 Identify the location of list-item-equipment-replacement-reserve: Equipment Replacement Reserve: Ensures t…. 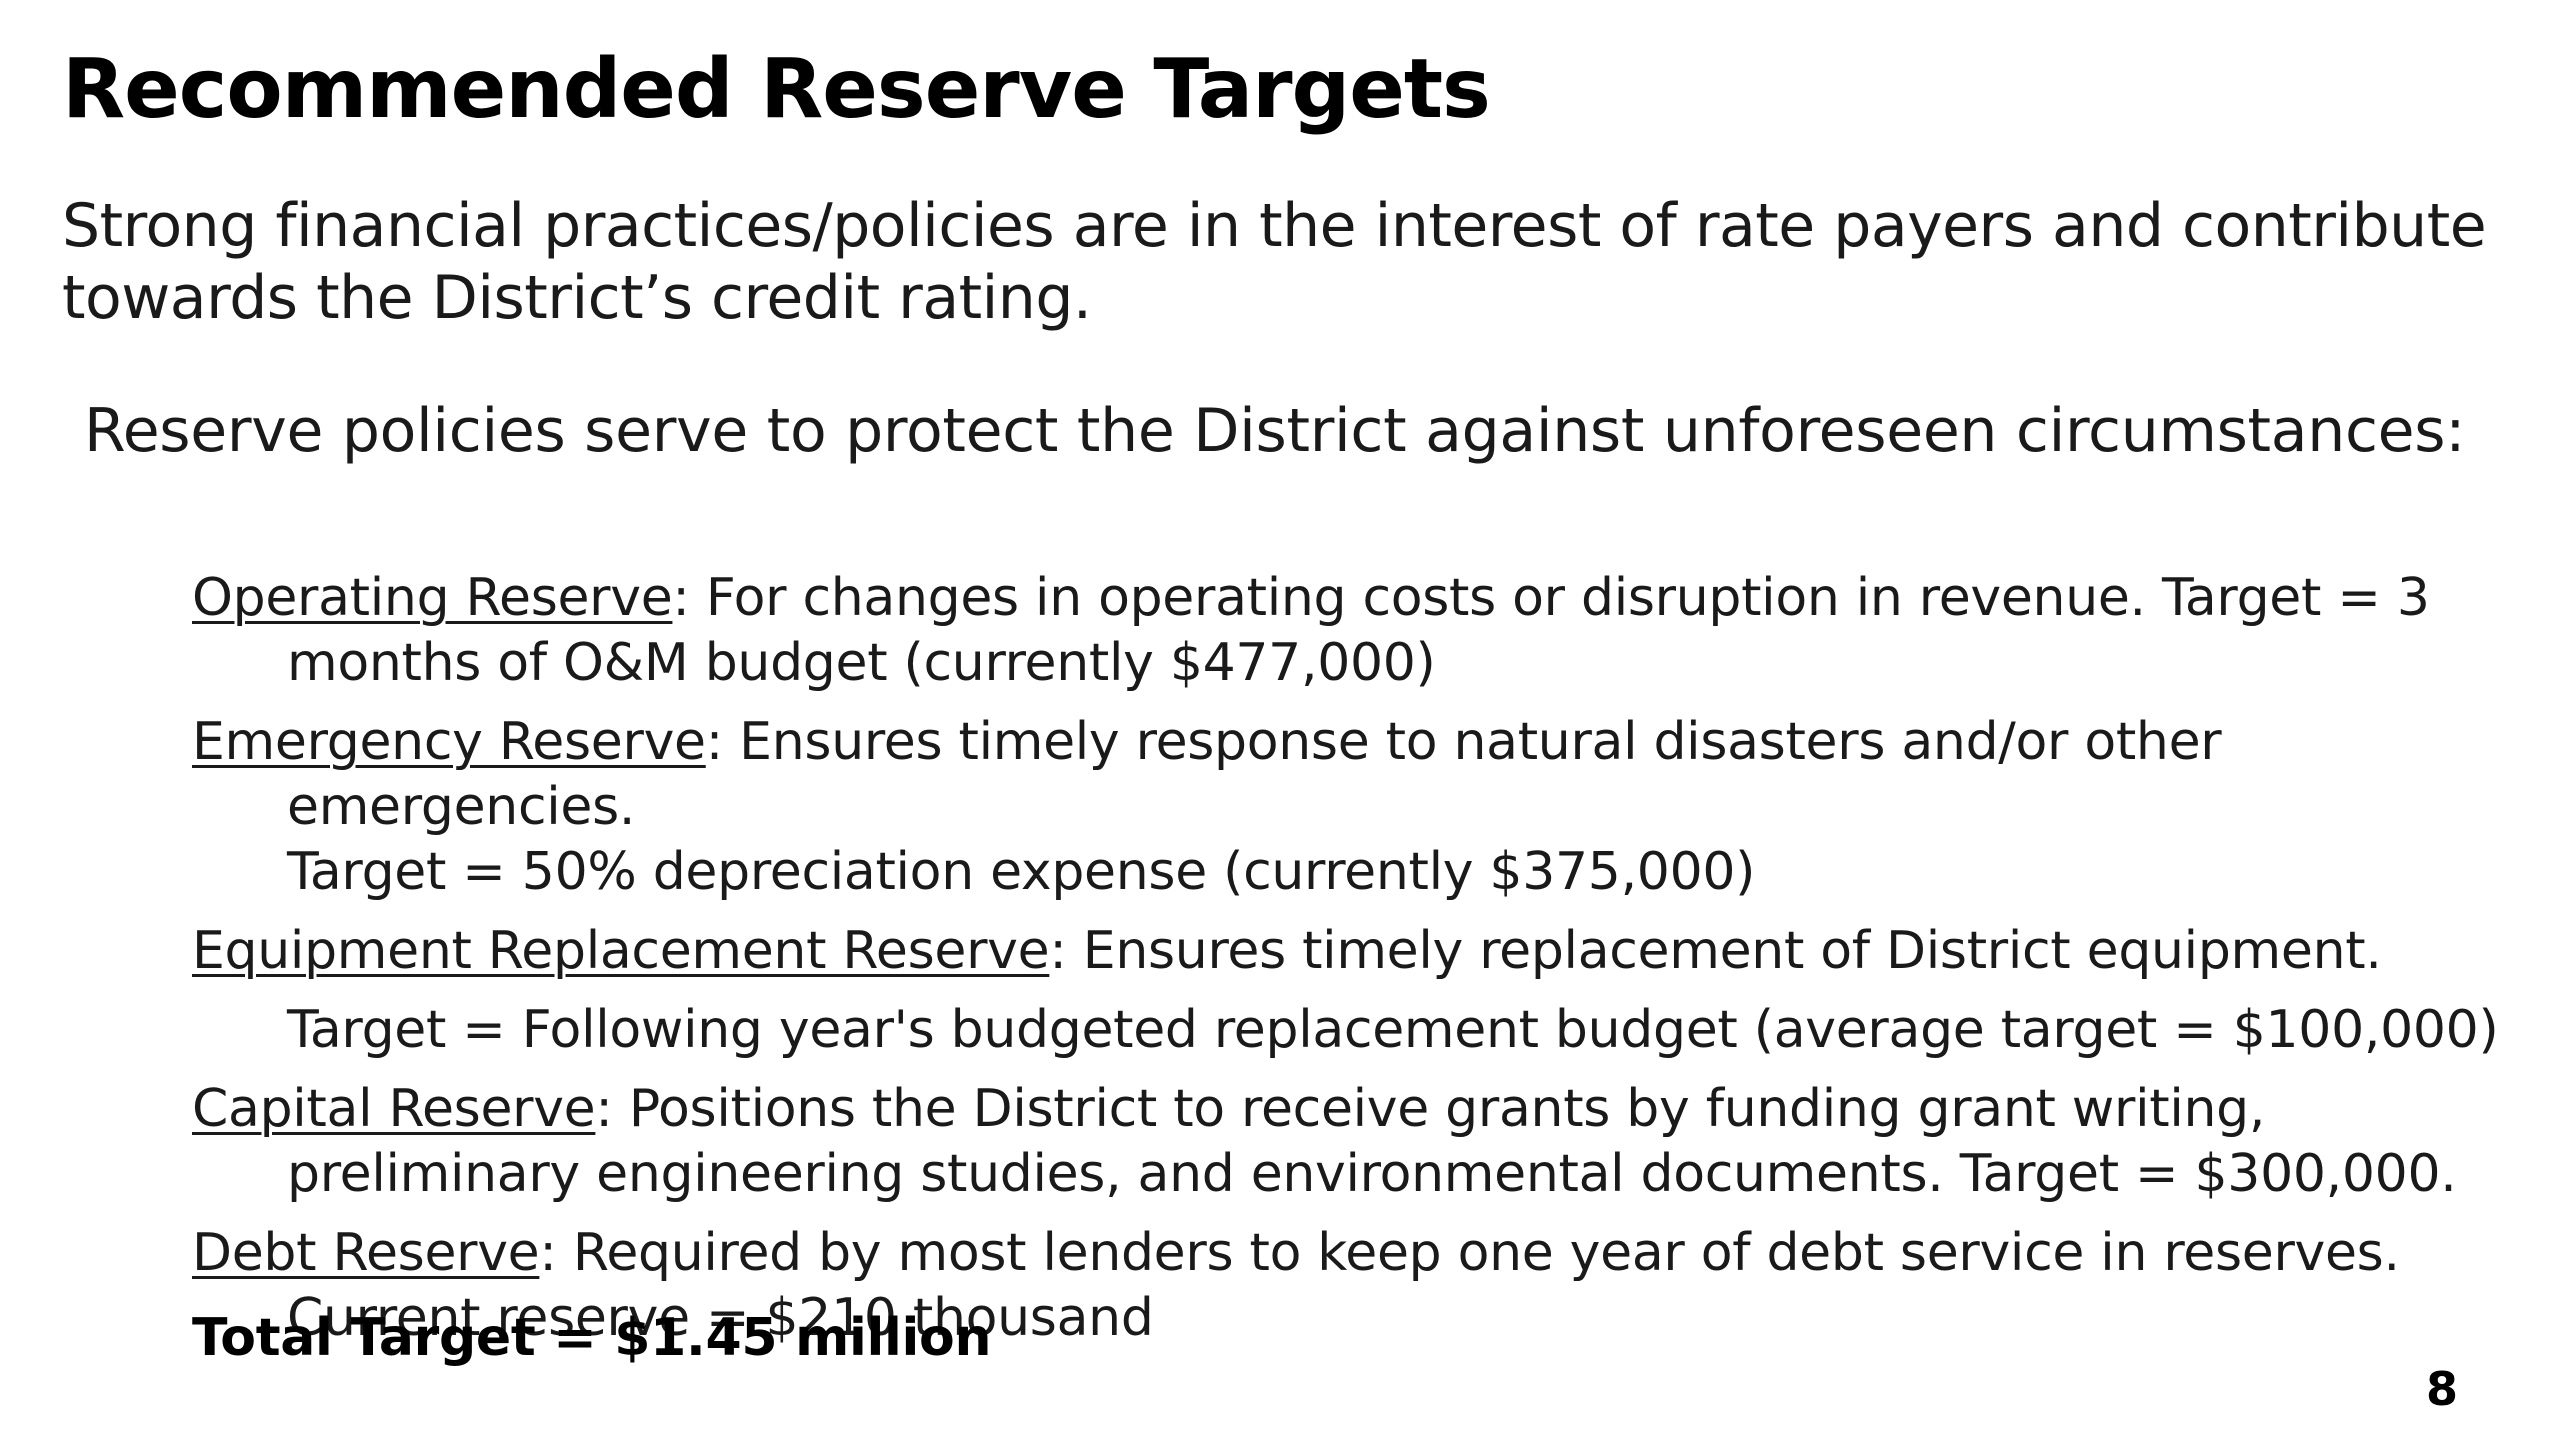
(1372, 991).